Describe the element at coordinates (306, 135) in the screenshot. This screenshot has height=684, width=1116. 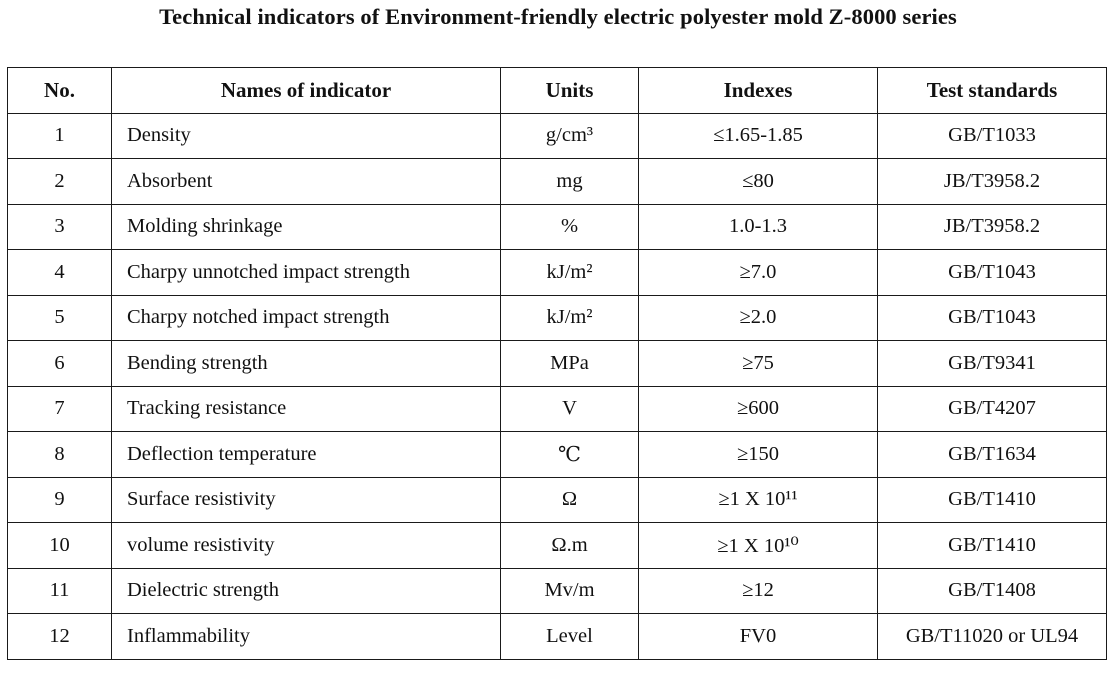
I see `cell-name: Density` at that location.